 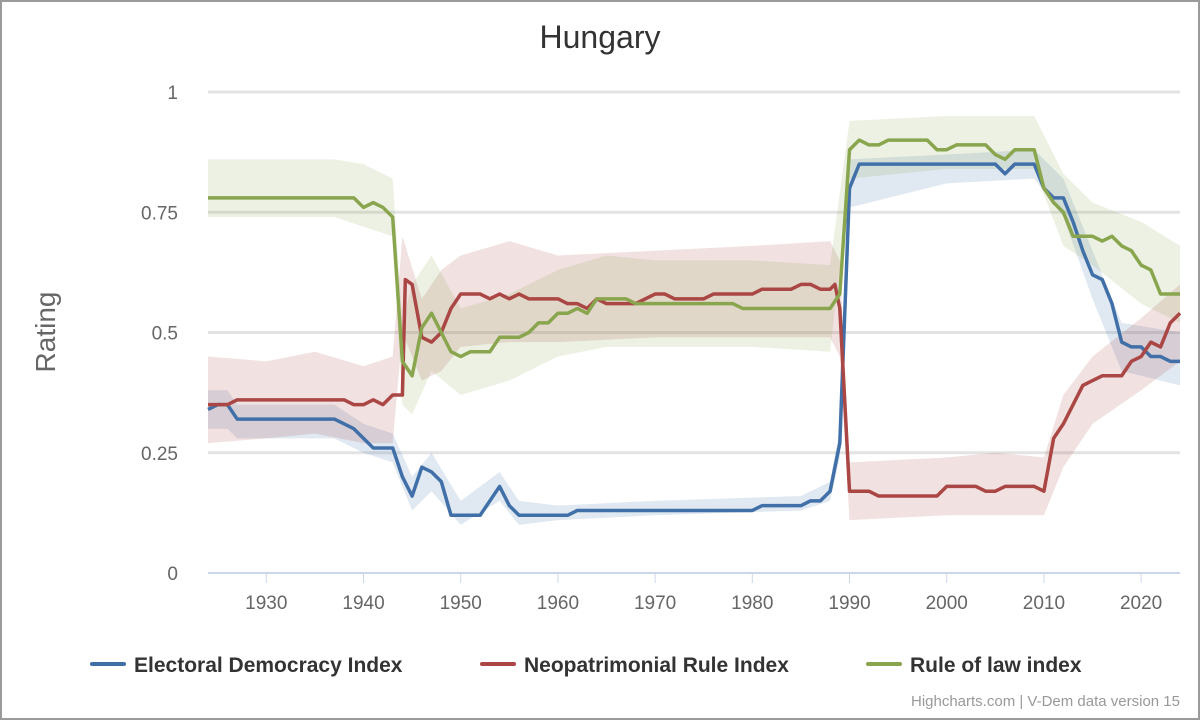 What do you see at coordinates (266, 603) in the screenshot?
I see `x-tick-label: 1930` at bounding box center [266, 603].